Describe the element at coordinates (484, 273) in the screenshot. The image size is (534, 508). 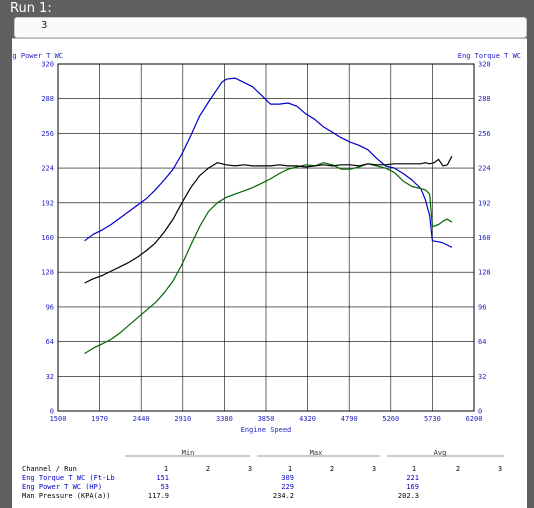
I see `y-right-tick-label: 128` at that location.